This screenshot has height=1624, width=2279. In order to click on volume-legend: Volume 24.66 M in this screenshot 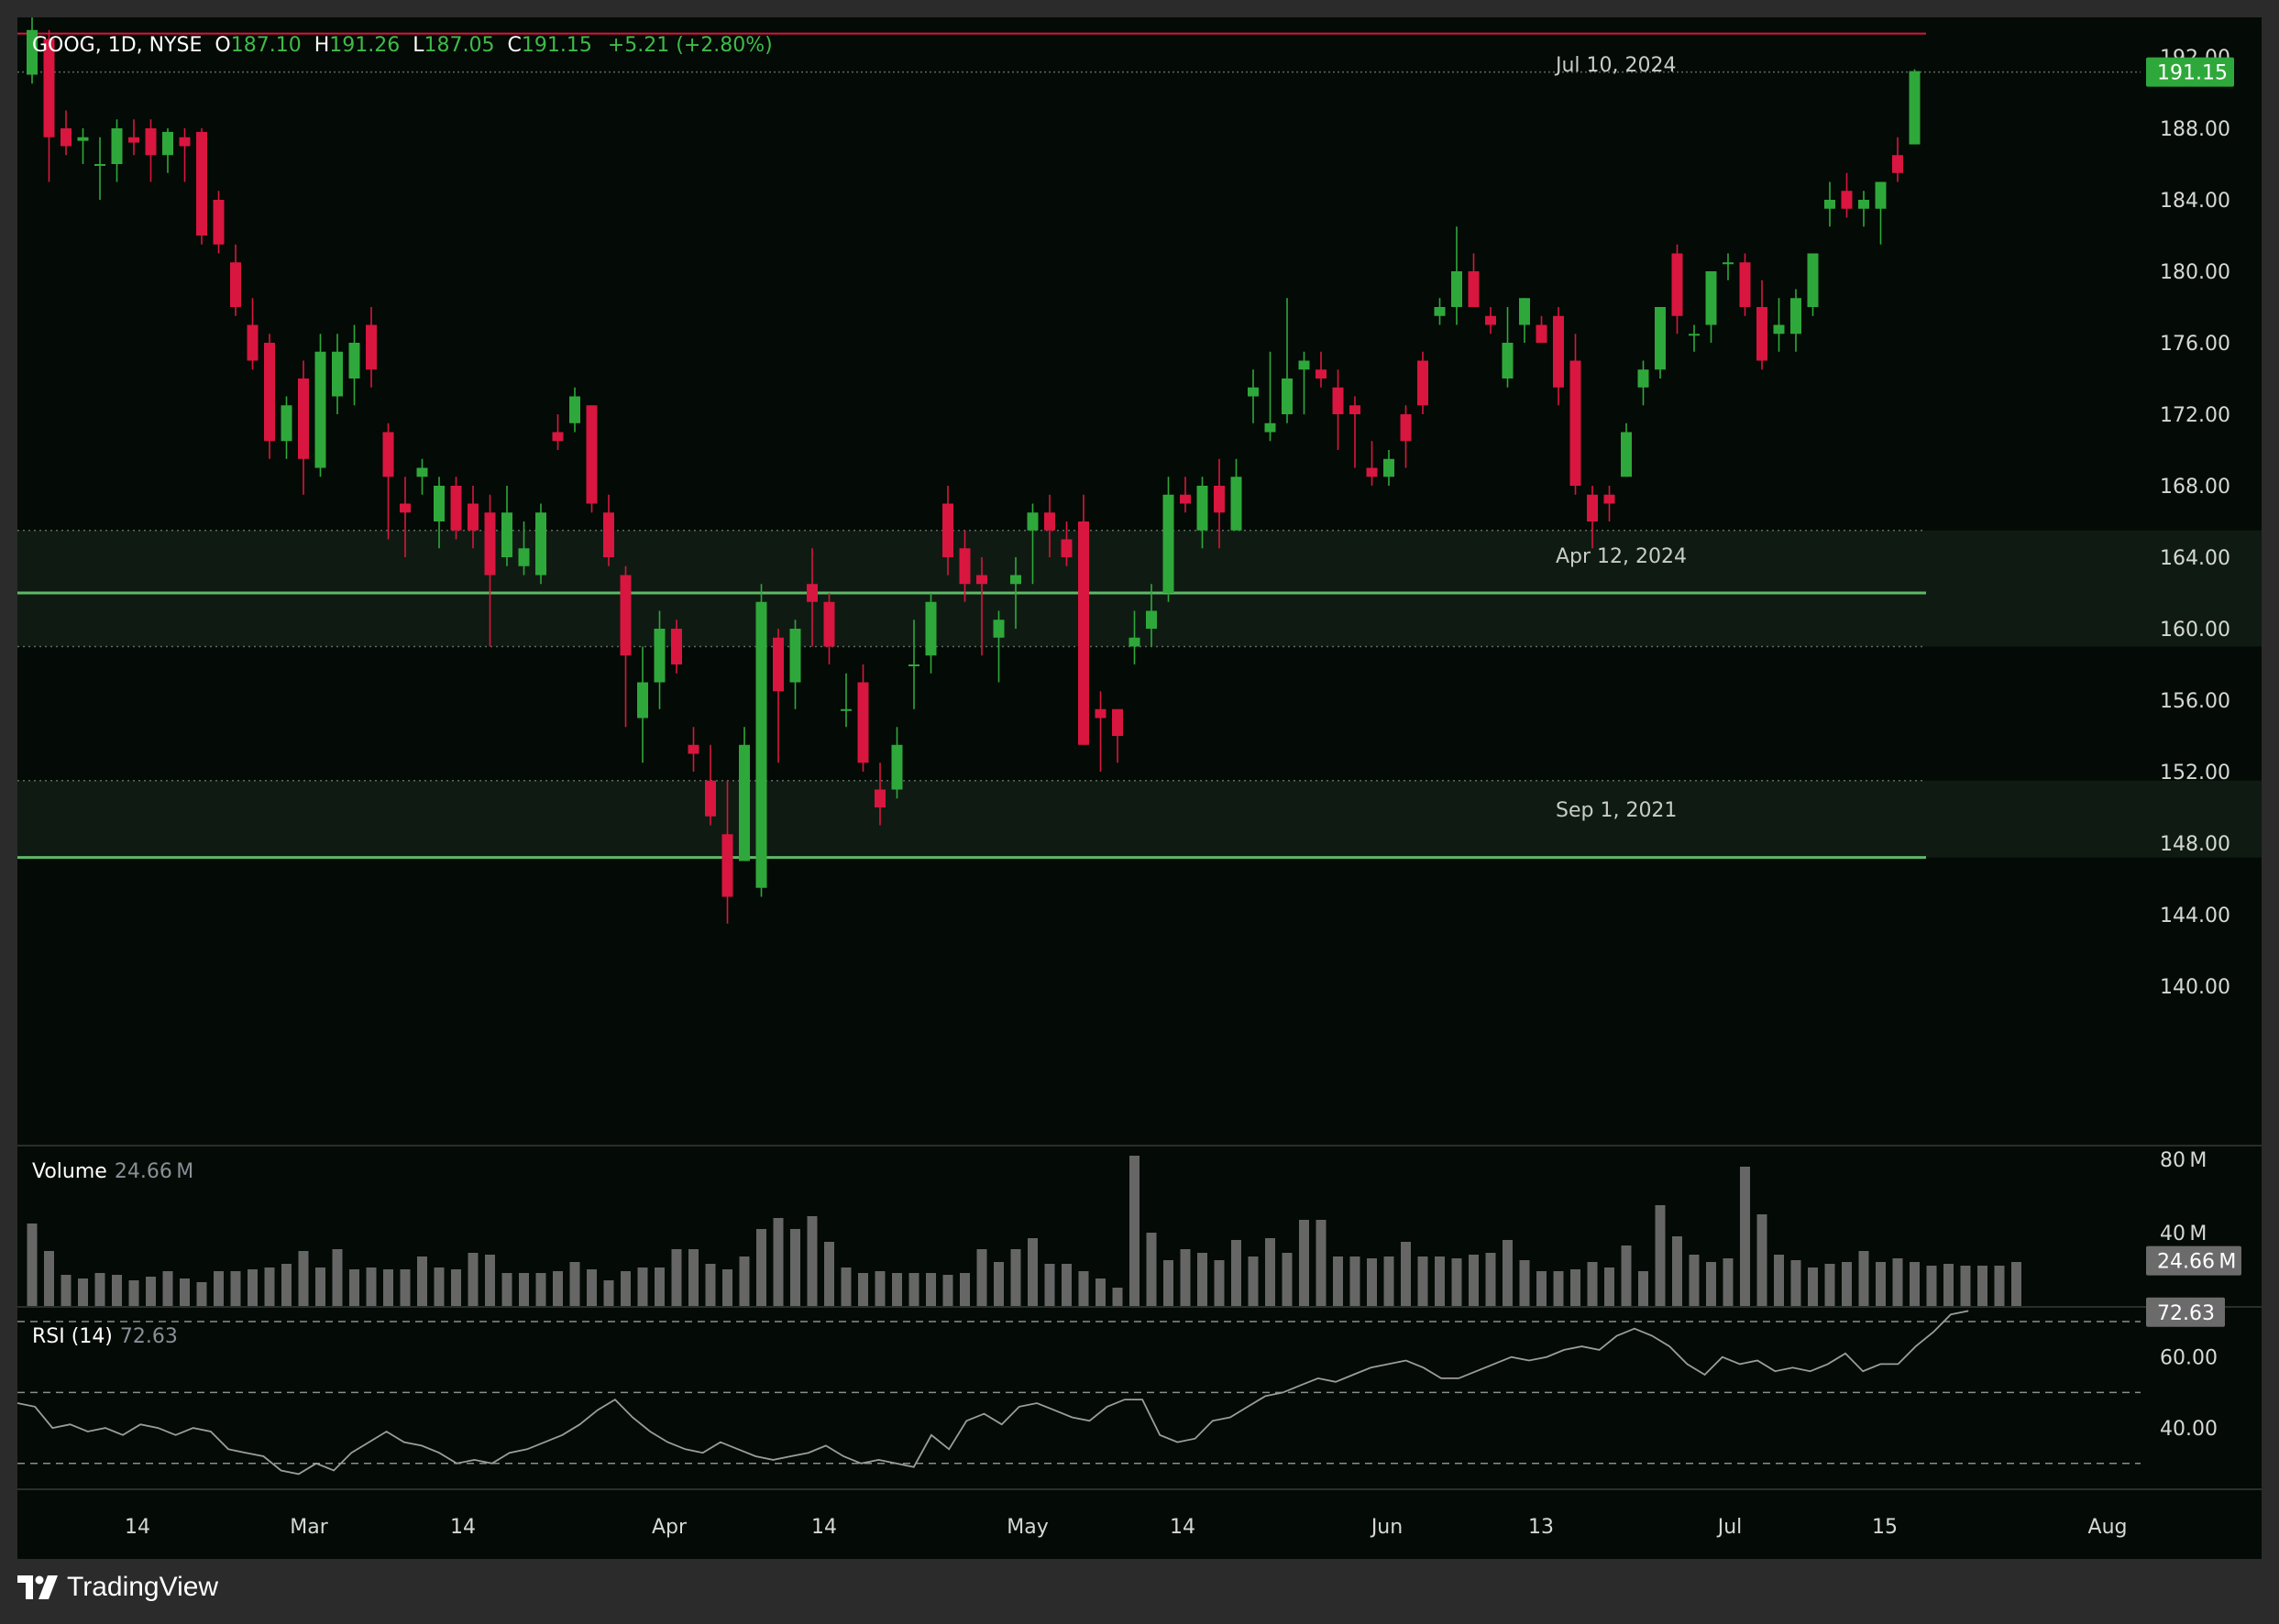, I will do `click(112, 1171)`.